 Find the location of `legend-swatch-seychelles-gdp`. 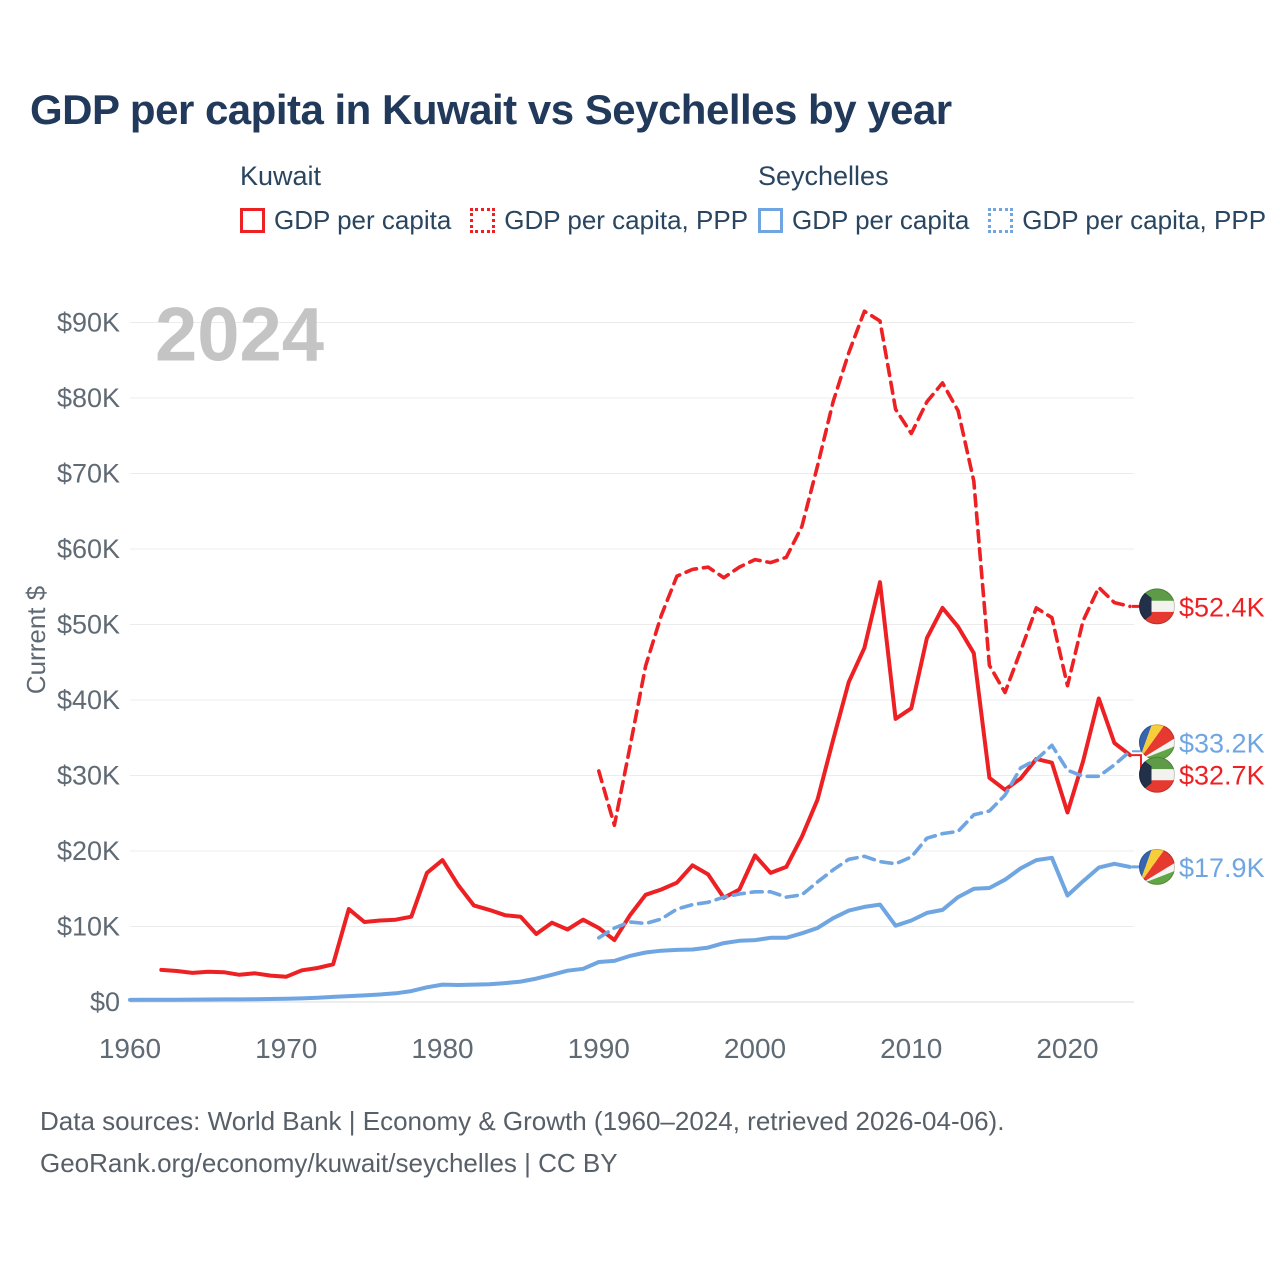

legend-swatch-seychelles-gdp is located at coordinates (770, 220).